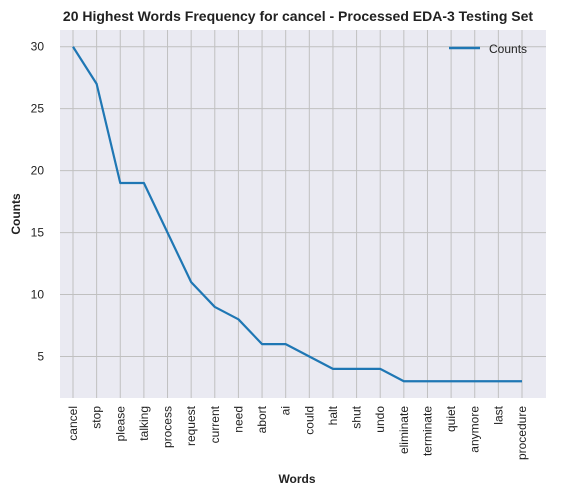  I want to click on y-tick-label: 10, so click(38, 295).